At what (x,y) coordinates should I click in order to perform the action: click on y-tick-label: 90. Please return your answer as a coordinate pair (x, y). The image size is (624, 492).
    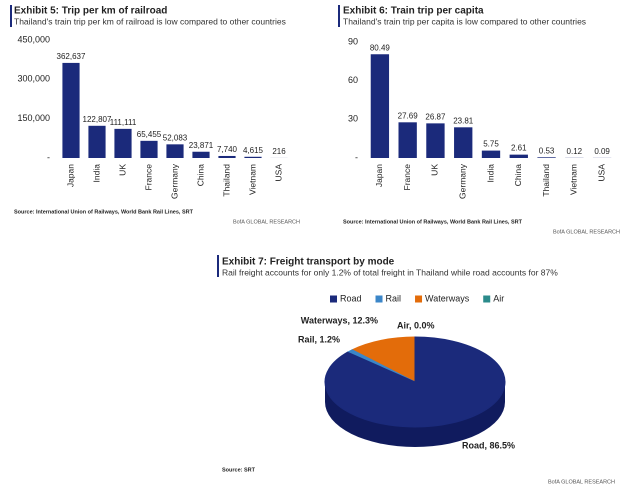
    Looking at the image, I should click on (353, 41).